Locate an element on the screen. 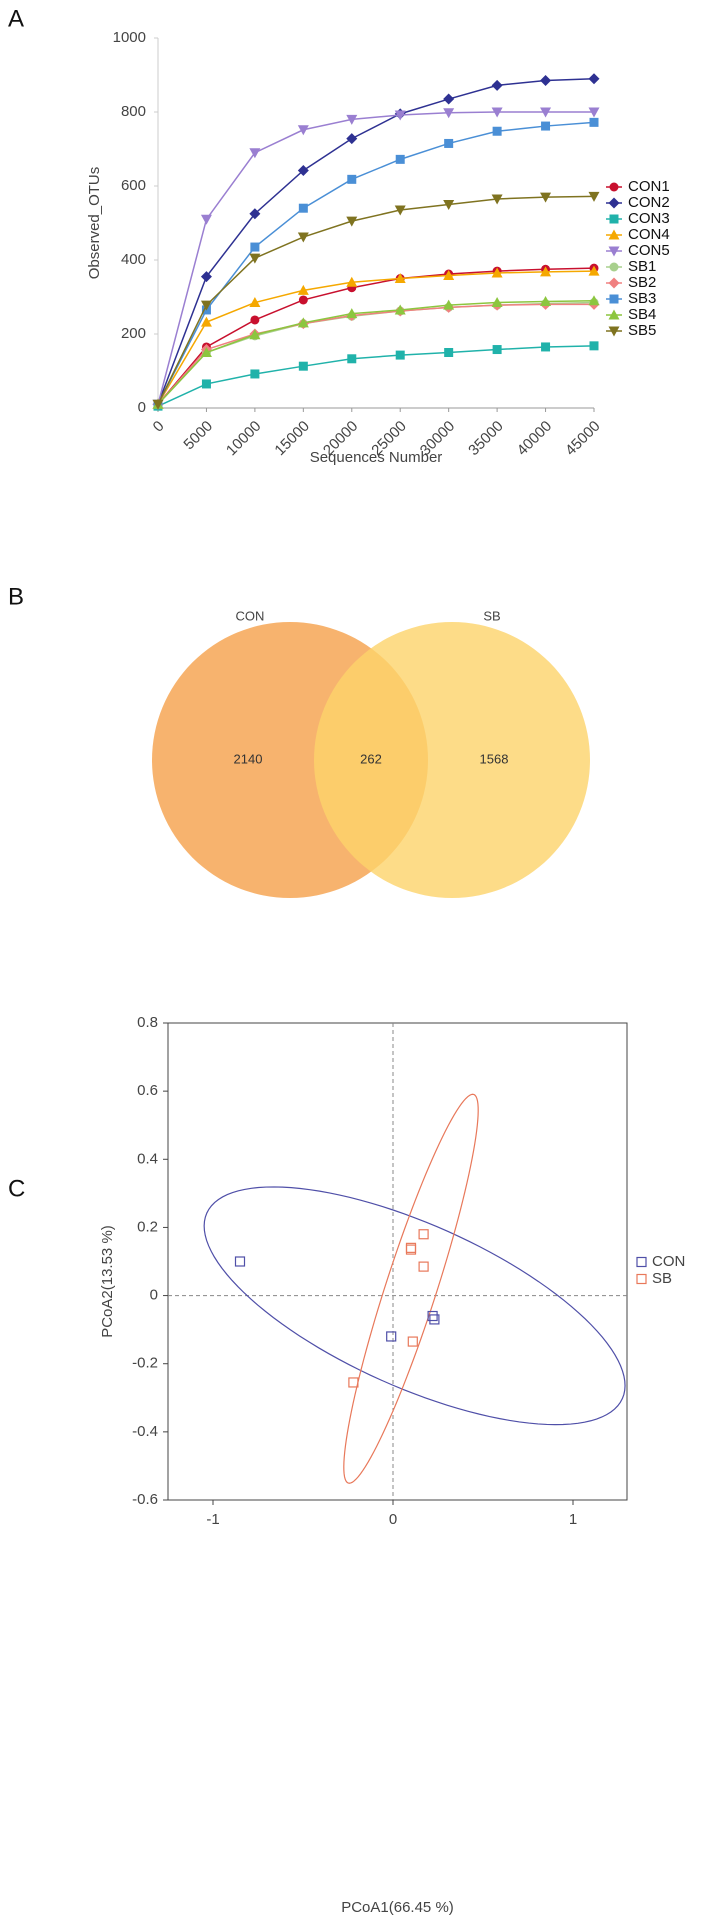 This screenshot has height=1923, width=706. y-tick-label: 600 is located at coordinates (133, 185).